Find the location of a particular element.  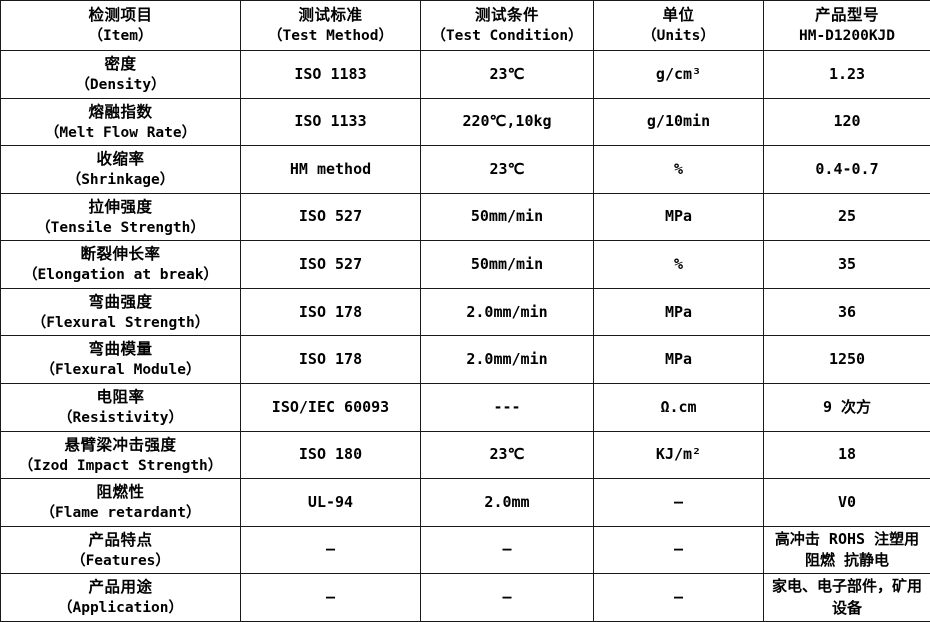

header-method-en: （Test Method） is located at coordinates (330, 36).